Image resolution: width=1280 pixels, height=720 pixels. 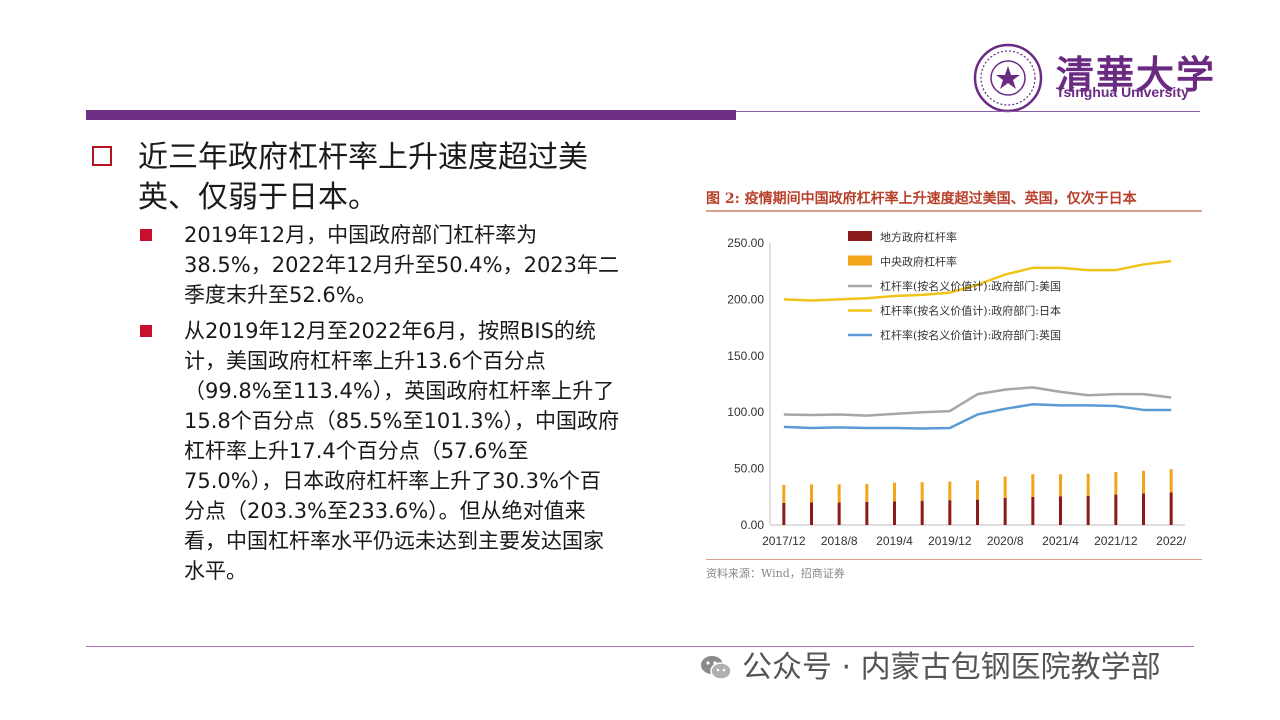 What do you see at coordinates (1005, 541) in the screenshot?
I see `x-tick-label: 2020/8` at bounding box center [1005, 541].